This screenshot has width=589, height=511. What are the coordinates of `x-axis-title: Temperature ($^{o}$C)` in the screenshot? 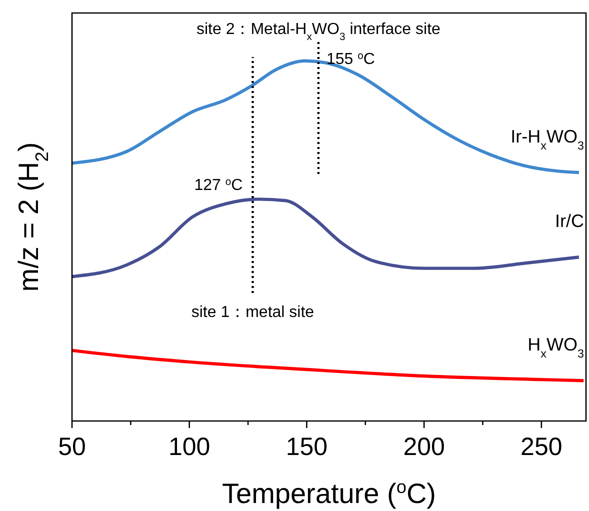 It's located at (329, 493).